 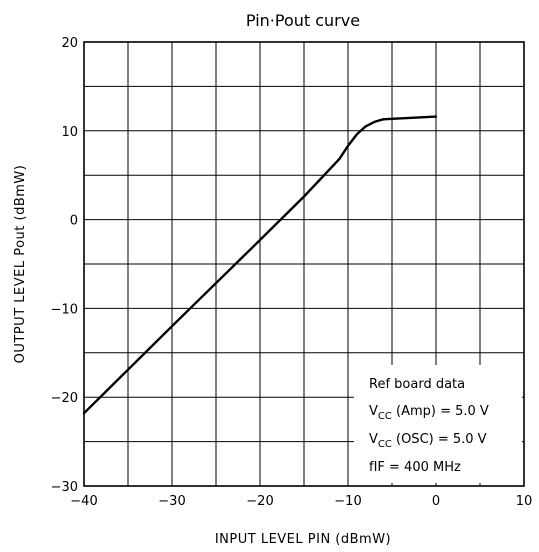 I want to click on x-tick-label: −20, so click(x=259, y=501).